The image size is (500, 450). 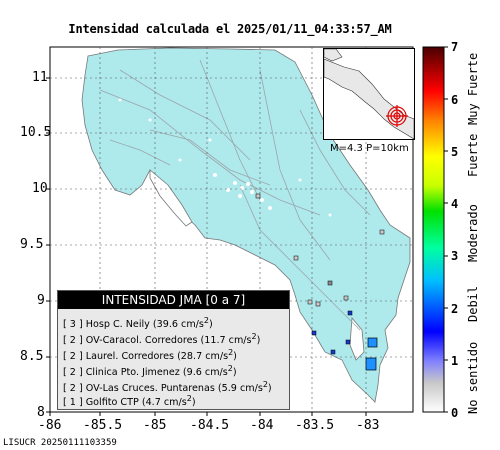 I want to click on inset-map-svg, so click(x=369, y=94).